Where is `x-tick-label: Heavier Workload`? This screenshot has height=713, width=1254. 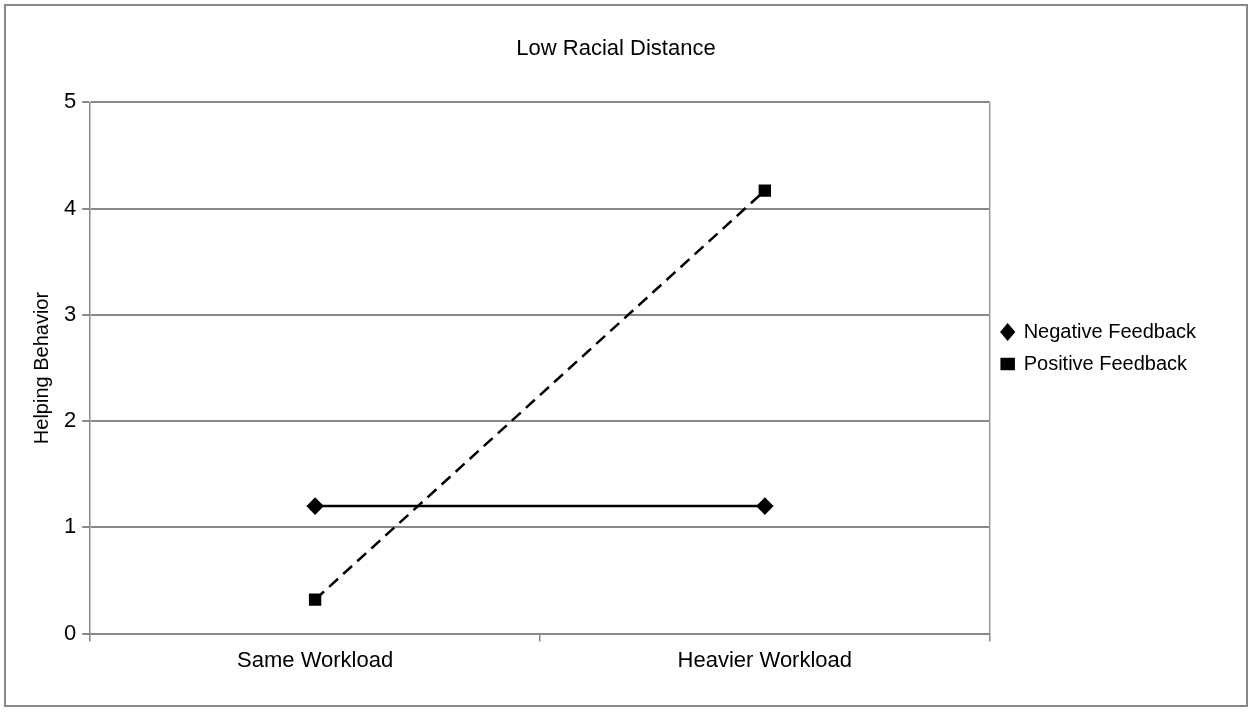
x-tick-label: Heavier Workload is located at coordinates (765, 659).